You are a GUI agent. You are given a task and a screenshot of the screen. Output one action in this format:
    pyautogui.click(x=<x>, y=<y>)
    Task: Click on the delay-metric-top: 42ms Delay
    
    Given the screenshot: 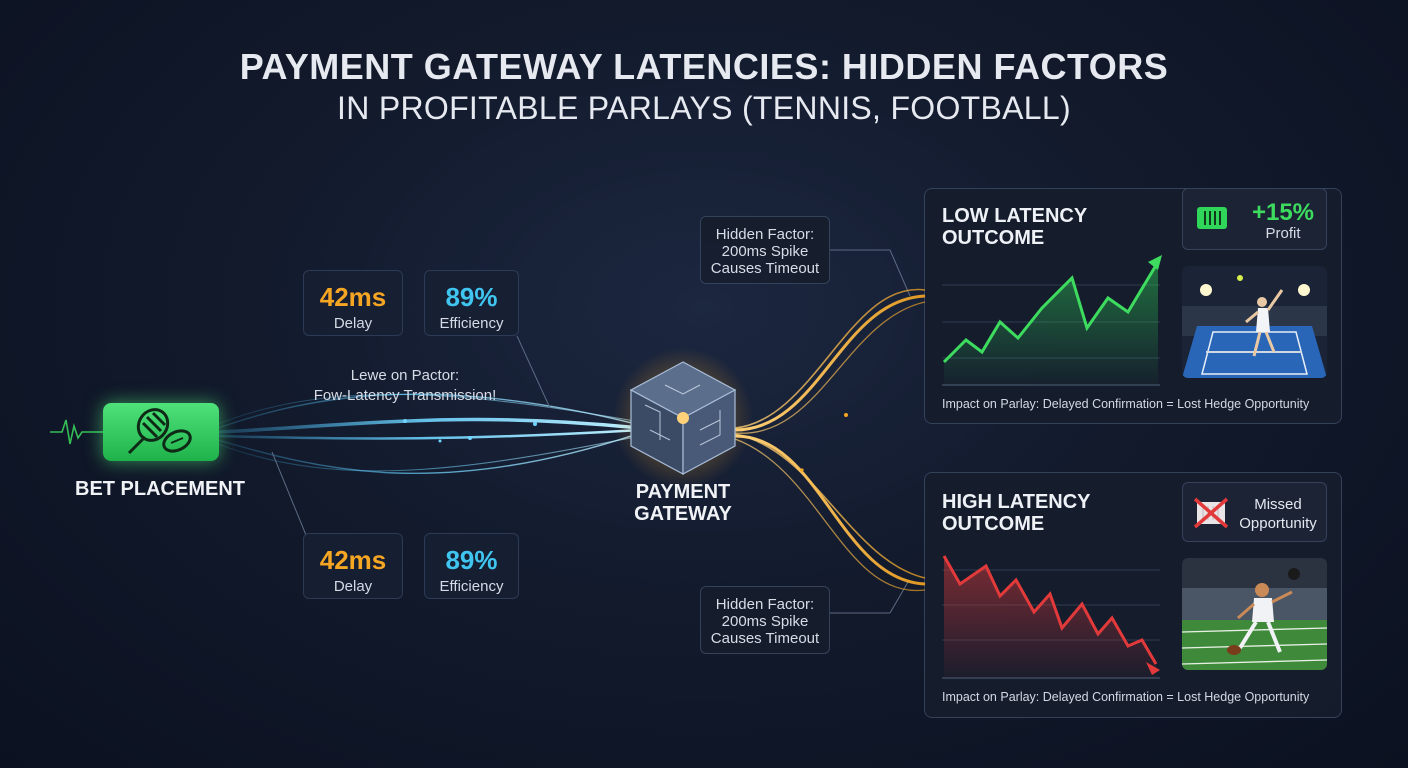 What is the action you would take?
    pyautogui.click(x=353, y=303)
    